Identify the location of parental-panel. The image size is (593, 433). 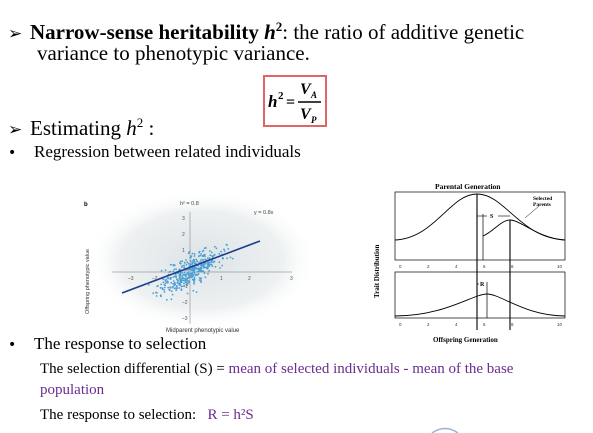
(480, 226).